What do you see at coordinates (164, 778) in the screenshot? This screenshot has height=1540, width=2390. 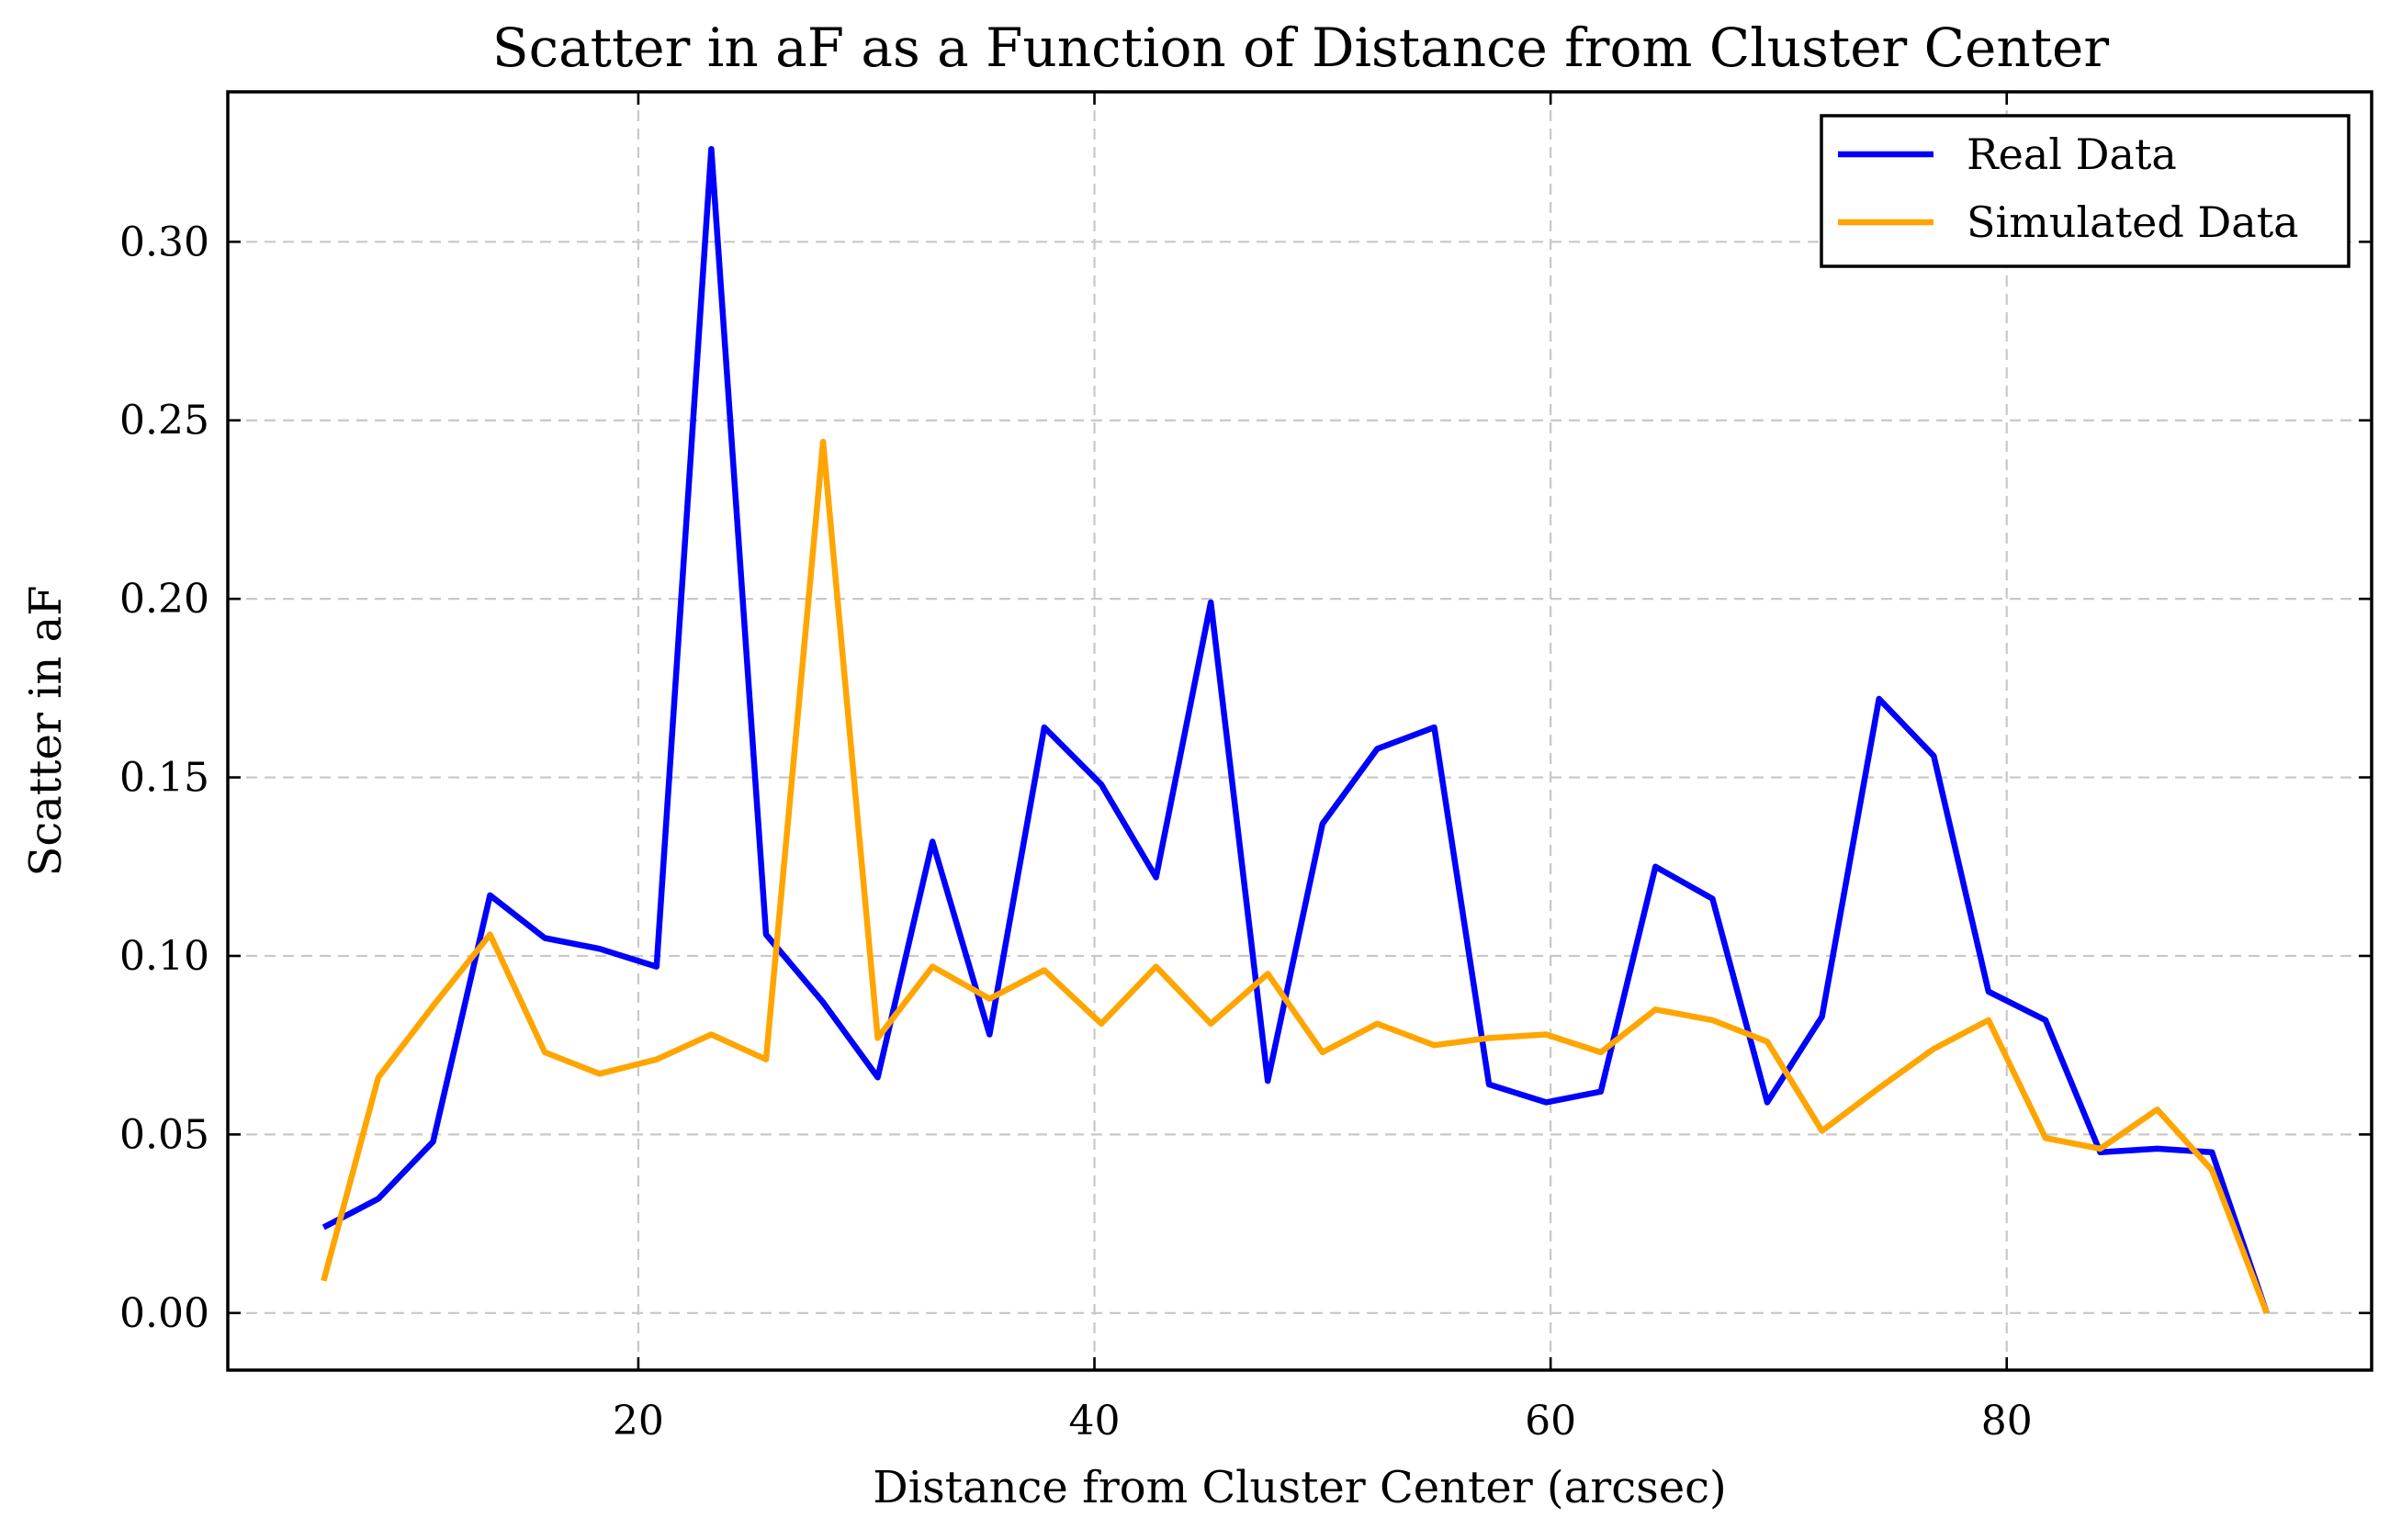 I see `y-tick-label: 0.15` at bounding box center [164, 778].